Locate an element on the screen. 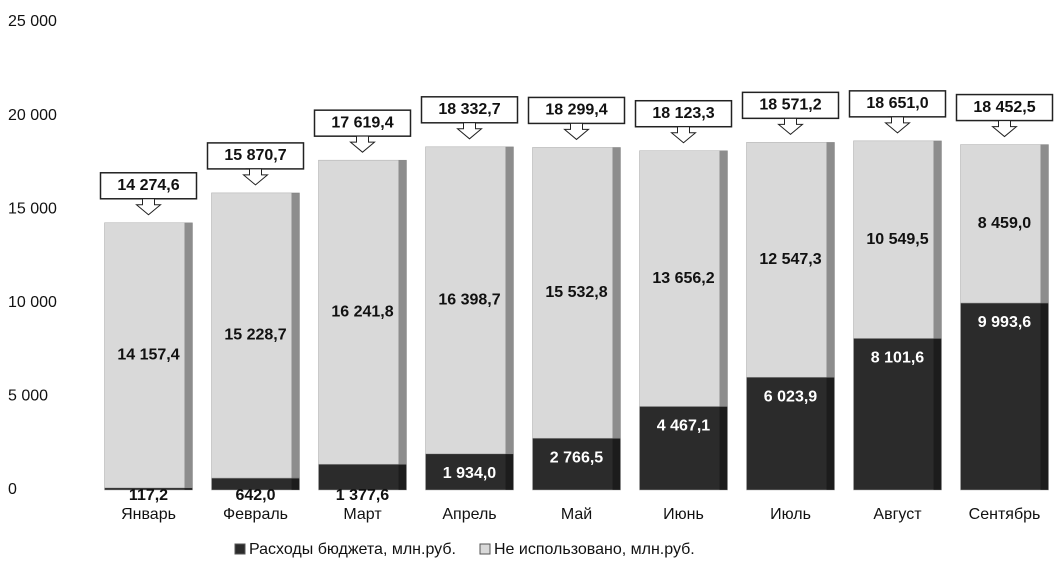 This screenshot has width=1058, height=569. x-tick-label: Июль is located at coordinates (790, 514).